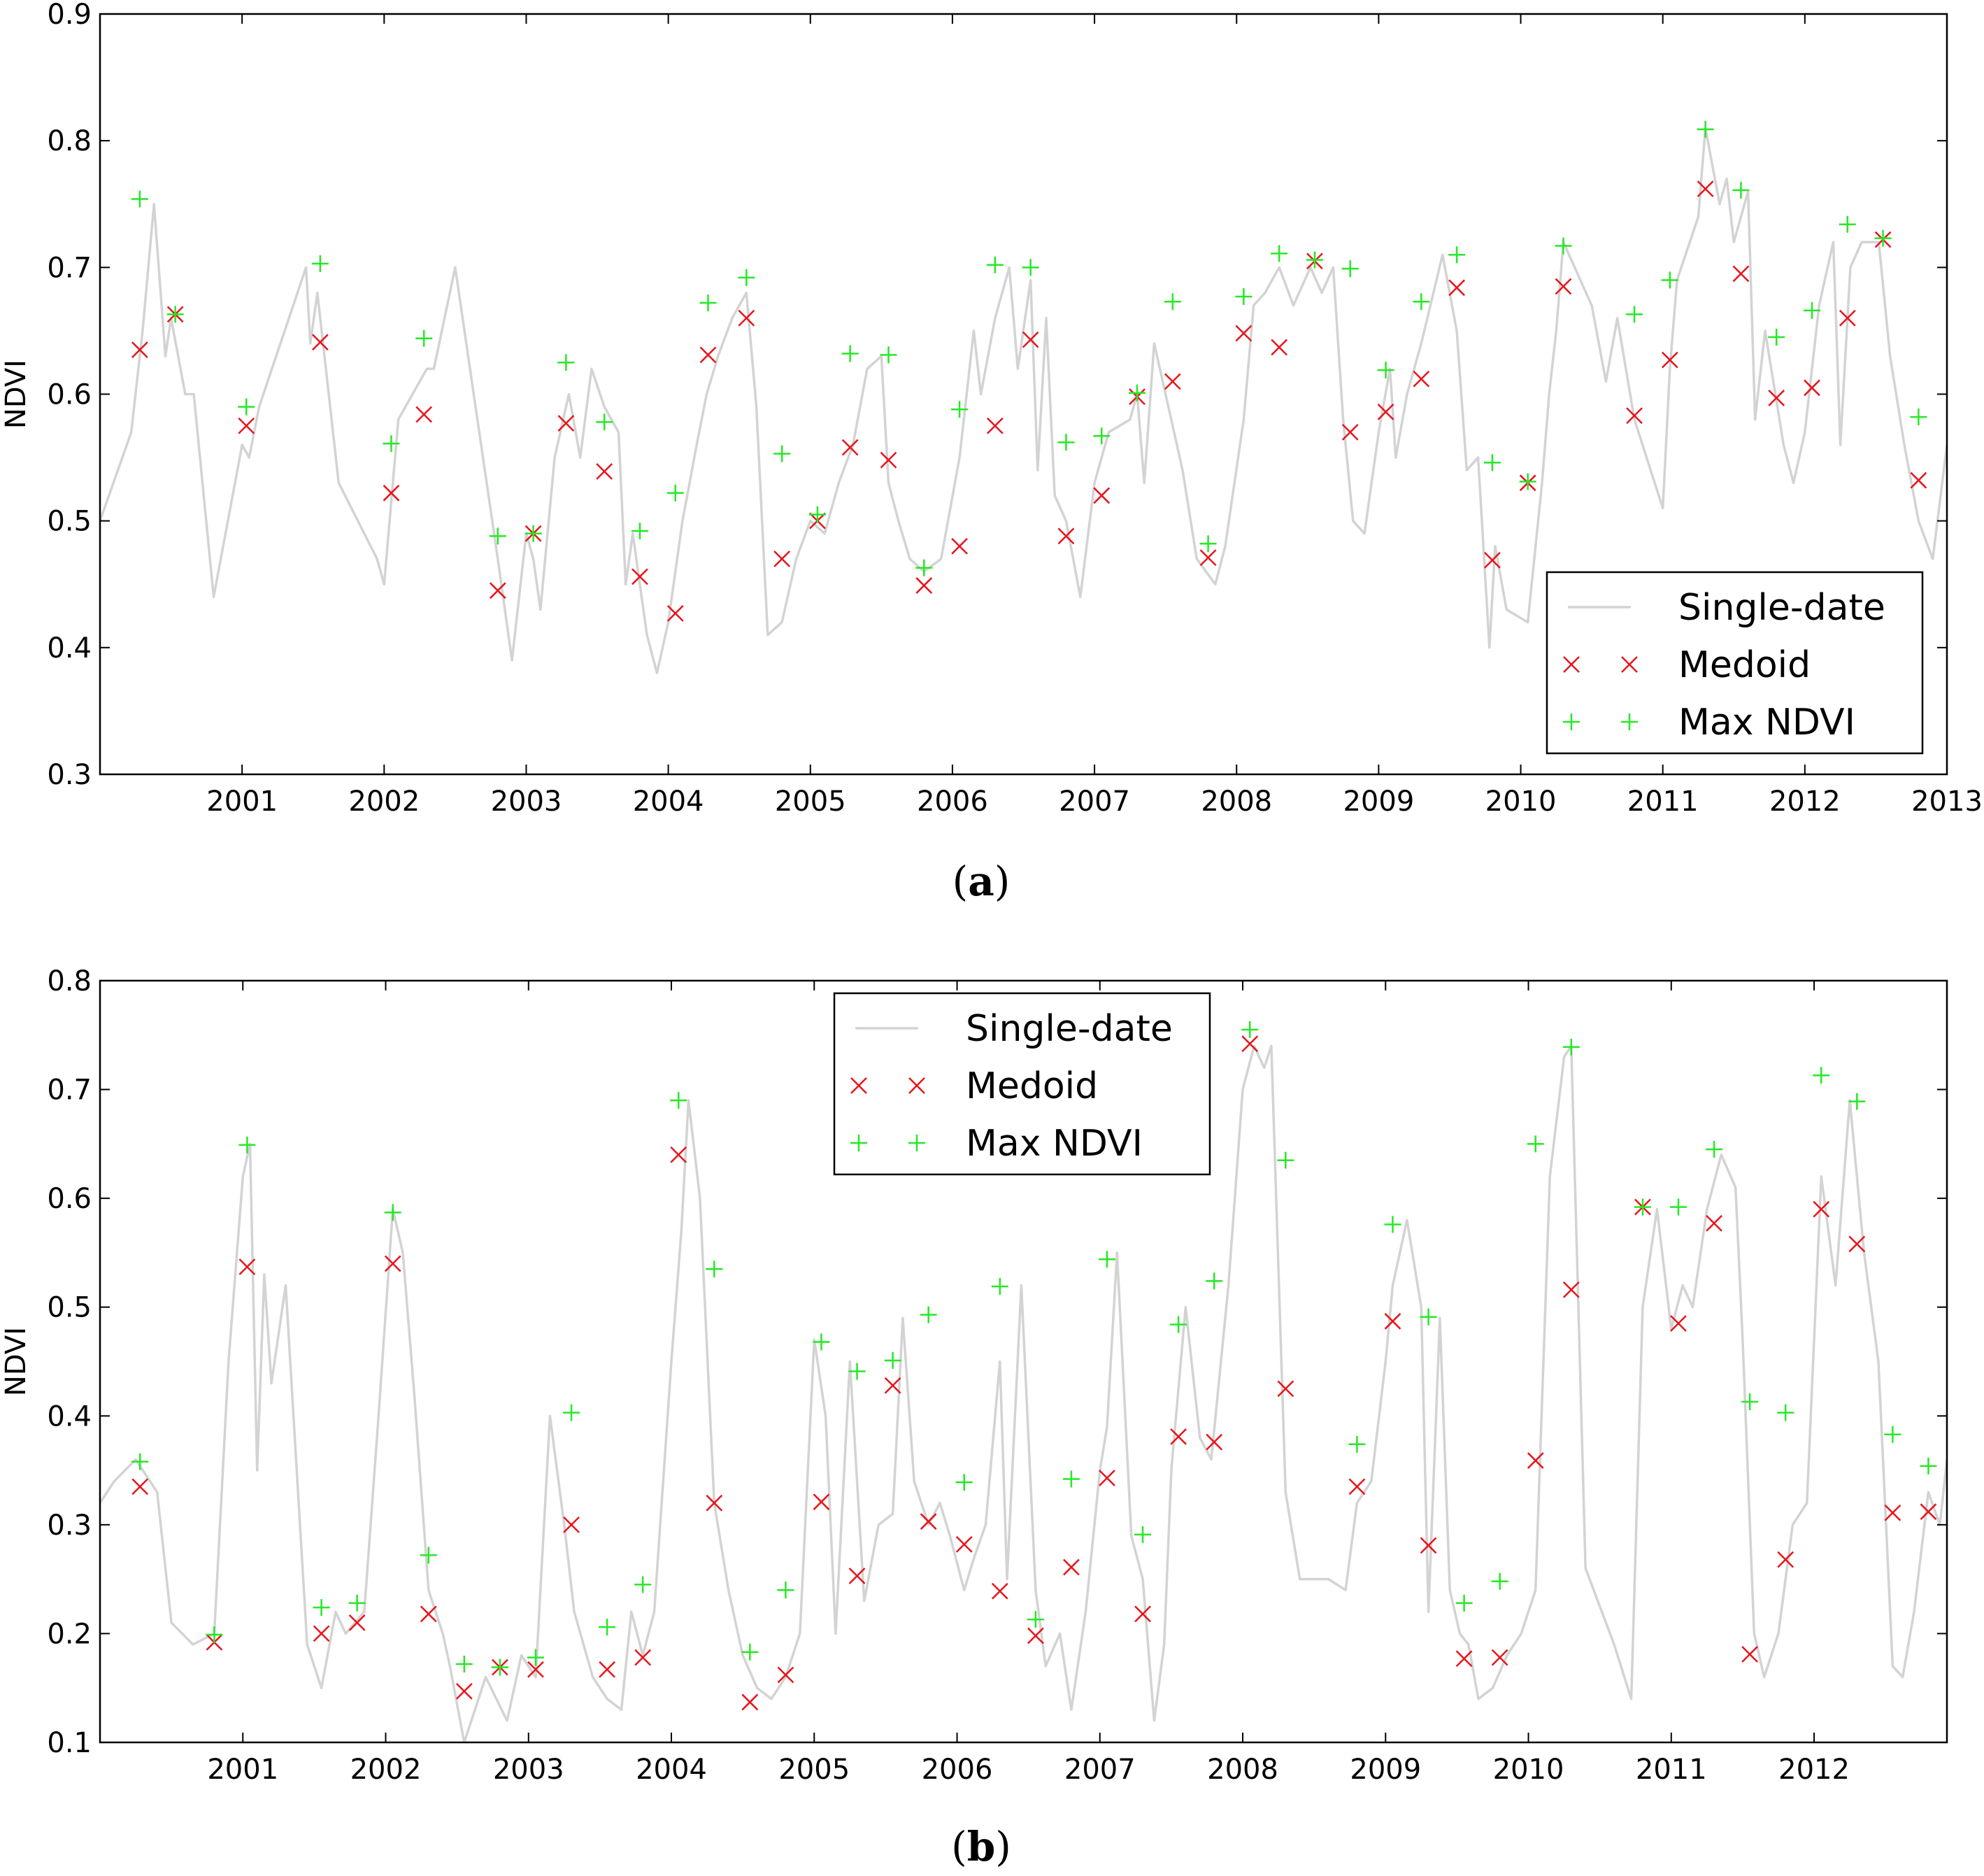  Describe the element at coordinates (69, 1199) in the screenshot. I see `y-tick-label: 0.6` at that location.